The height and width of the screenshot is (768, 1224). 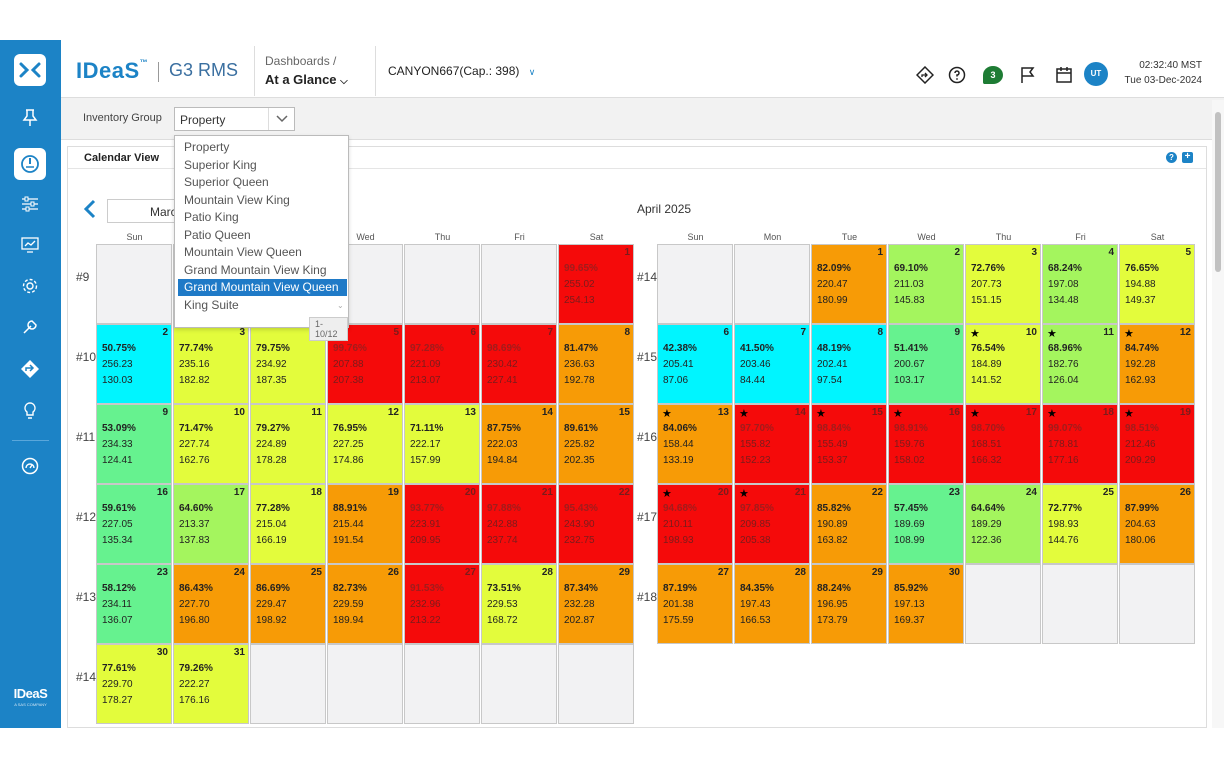 What do you see at coordinates (442, 524) in the screenshot?
I see `calendar-day-cell: 20 93.77% 223.91 209.95` at bounding box center [442, 524].